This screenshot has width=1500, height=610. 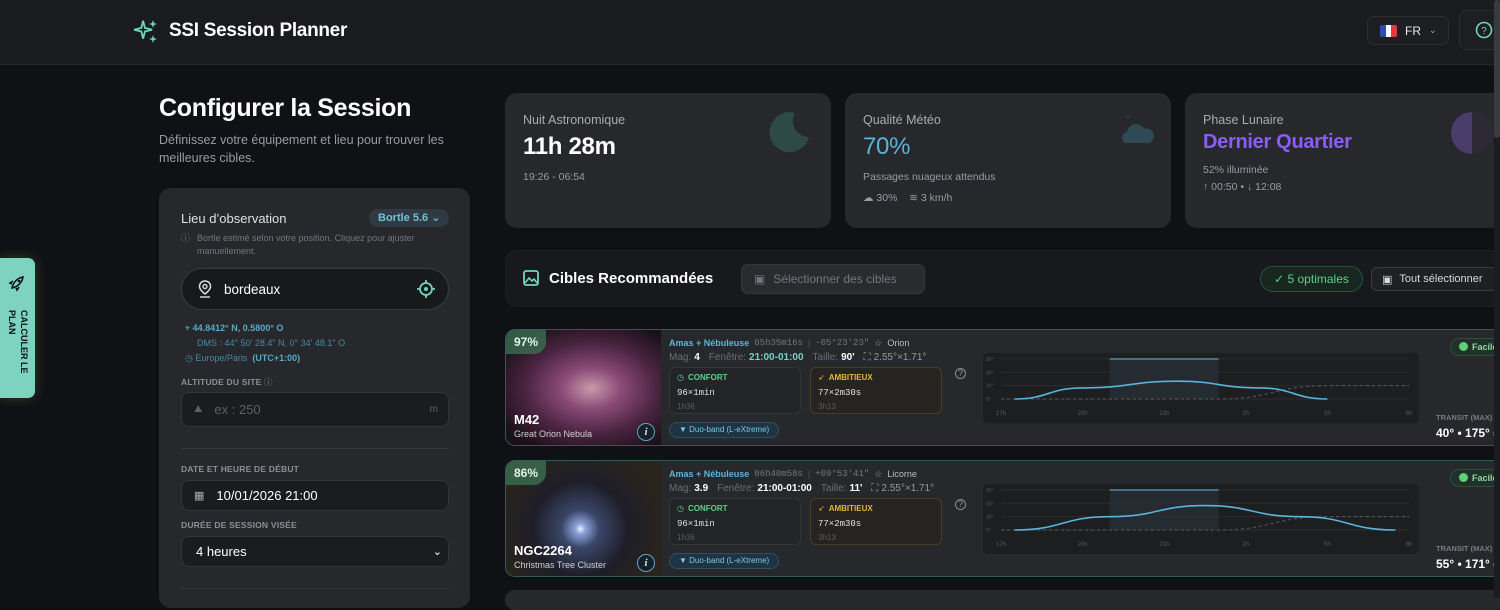 I want to click on score-badge: 86%, so click(x=526, y=473).